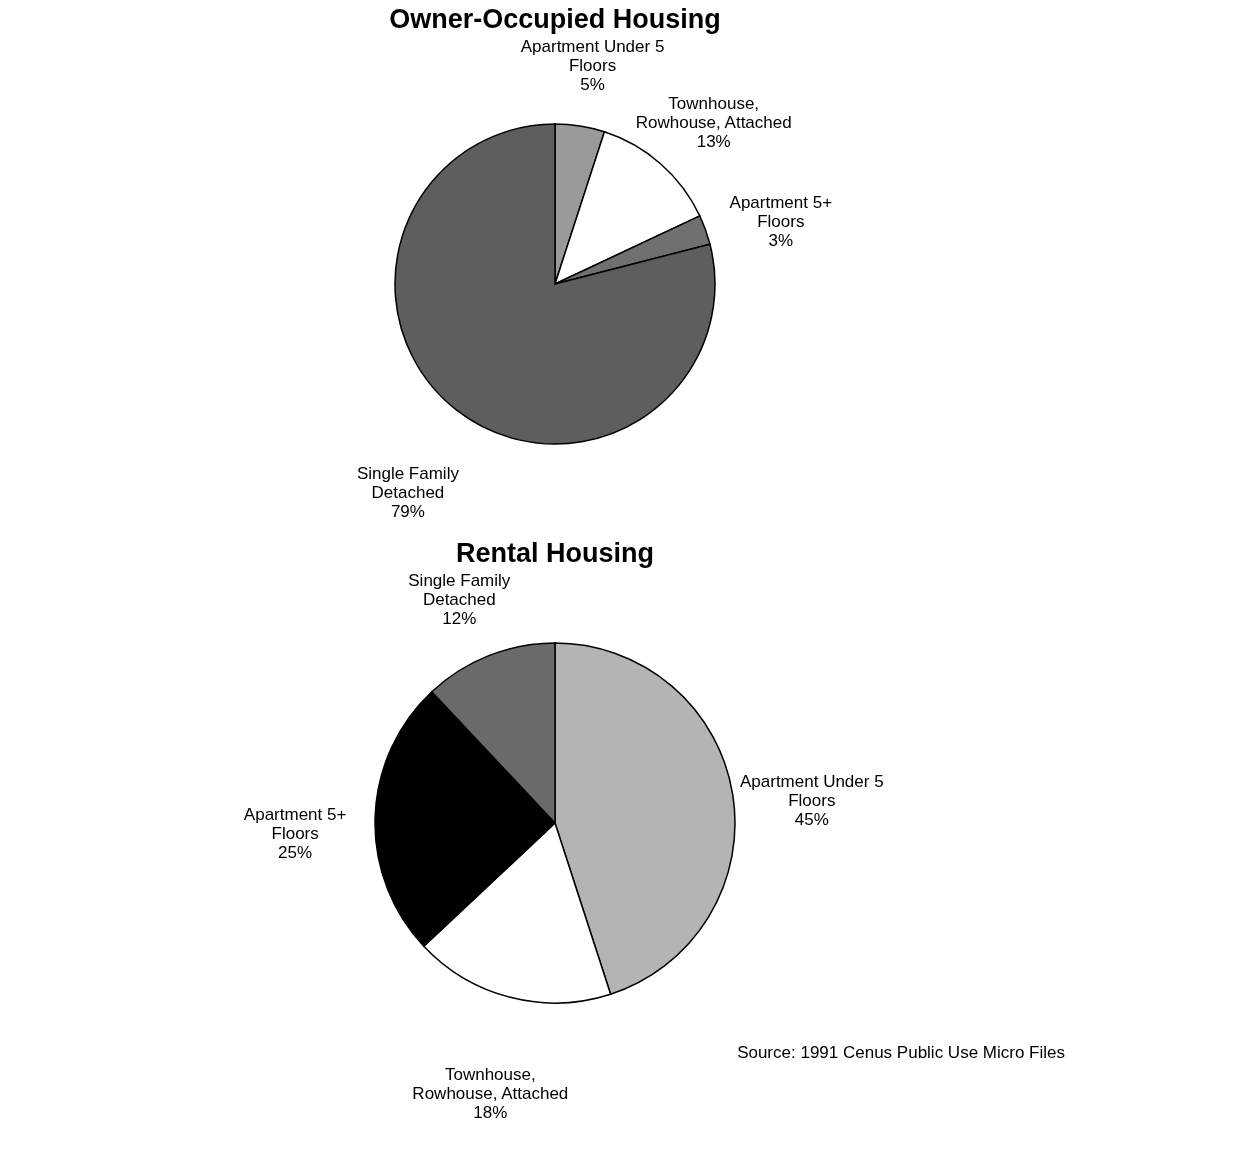 The width and height of the screenshot is (1250, 1176). Describe the element at coordinates (555, 553) in the screenshot. I see `chart-title: Rental Housing` at that location.